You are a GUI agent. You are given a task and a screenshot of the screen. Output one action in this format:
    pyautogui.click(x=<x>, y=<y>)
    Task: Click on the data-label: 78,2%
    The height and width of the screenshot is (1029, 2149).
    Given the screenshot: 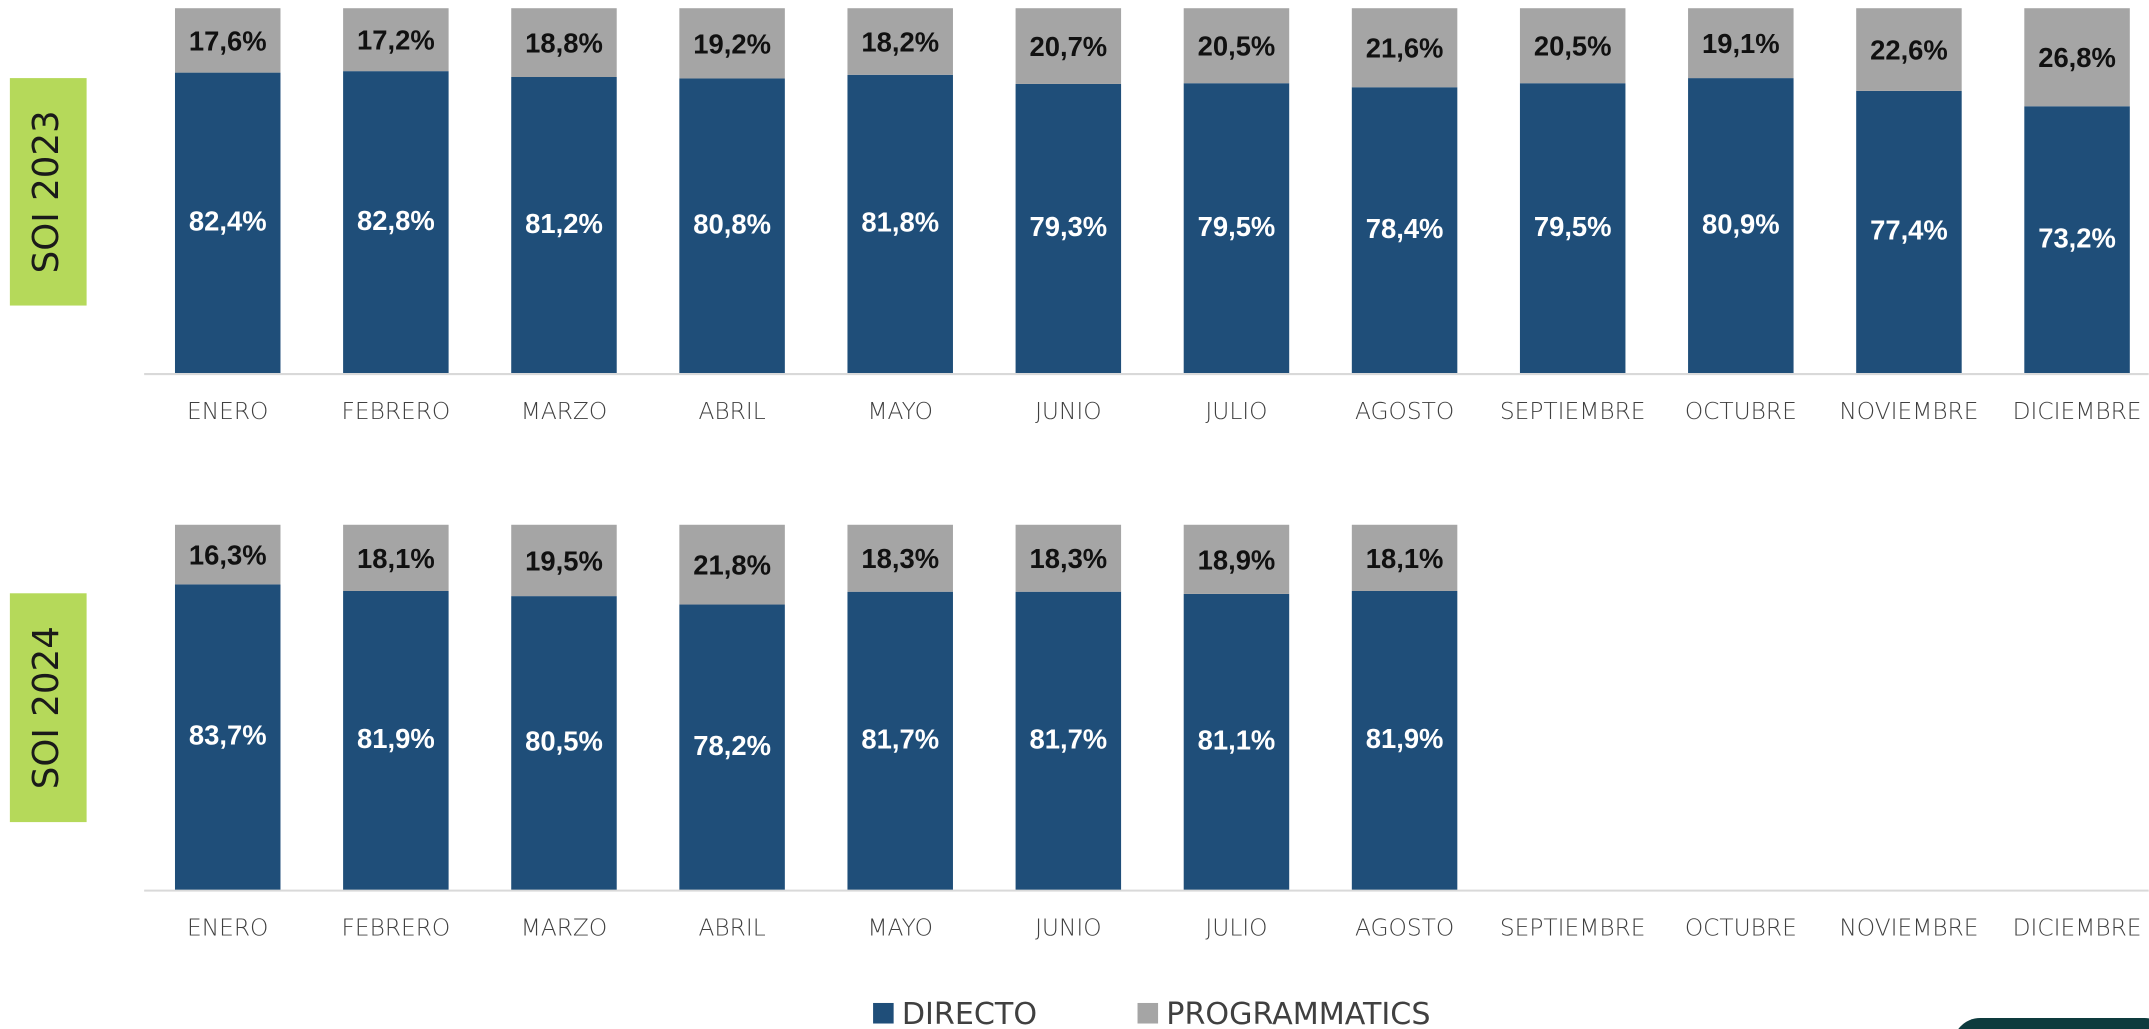 What is the action you would take?
    pyautogui.click(x=732, y=745)
    